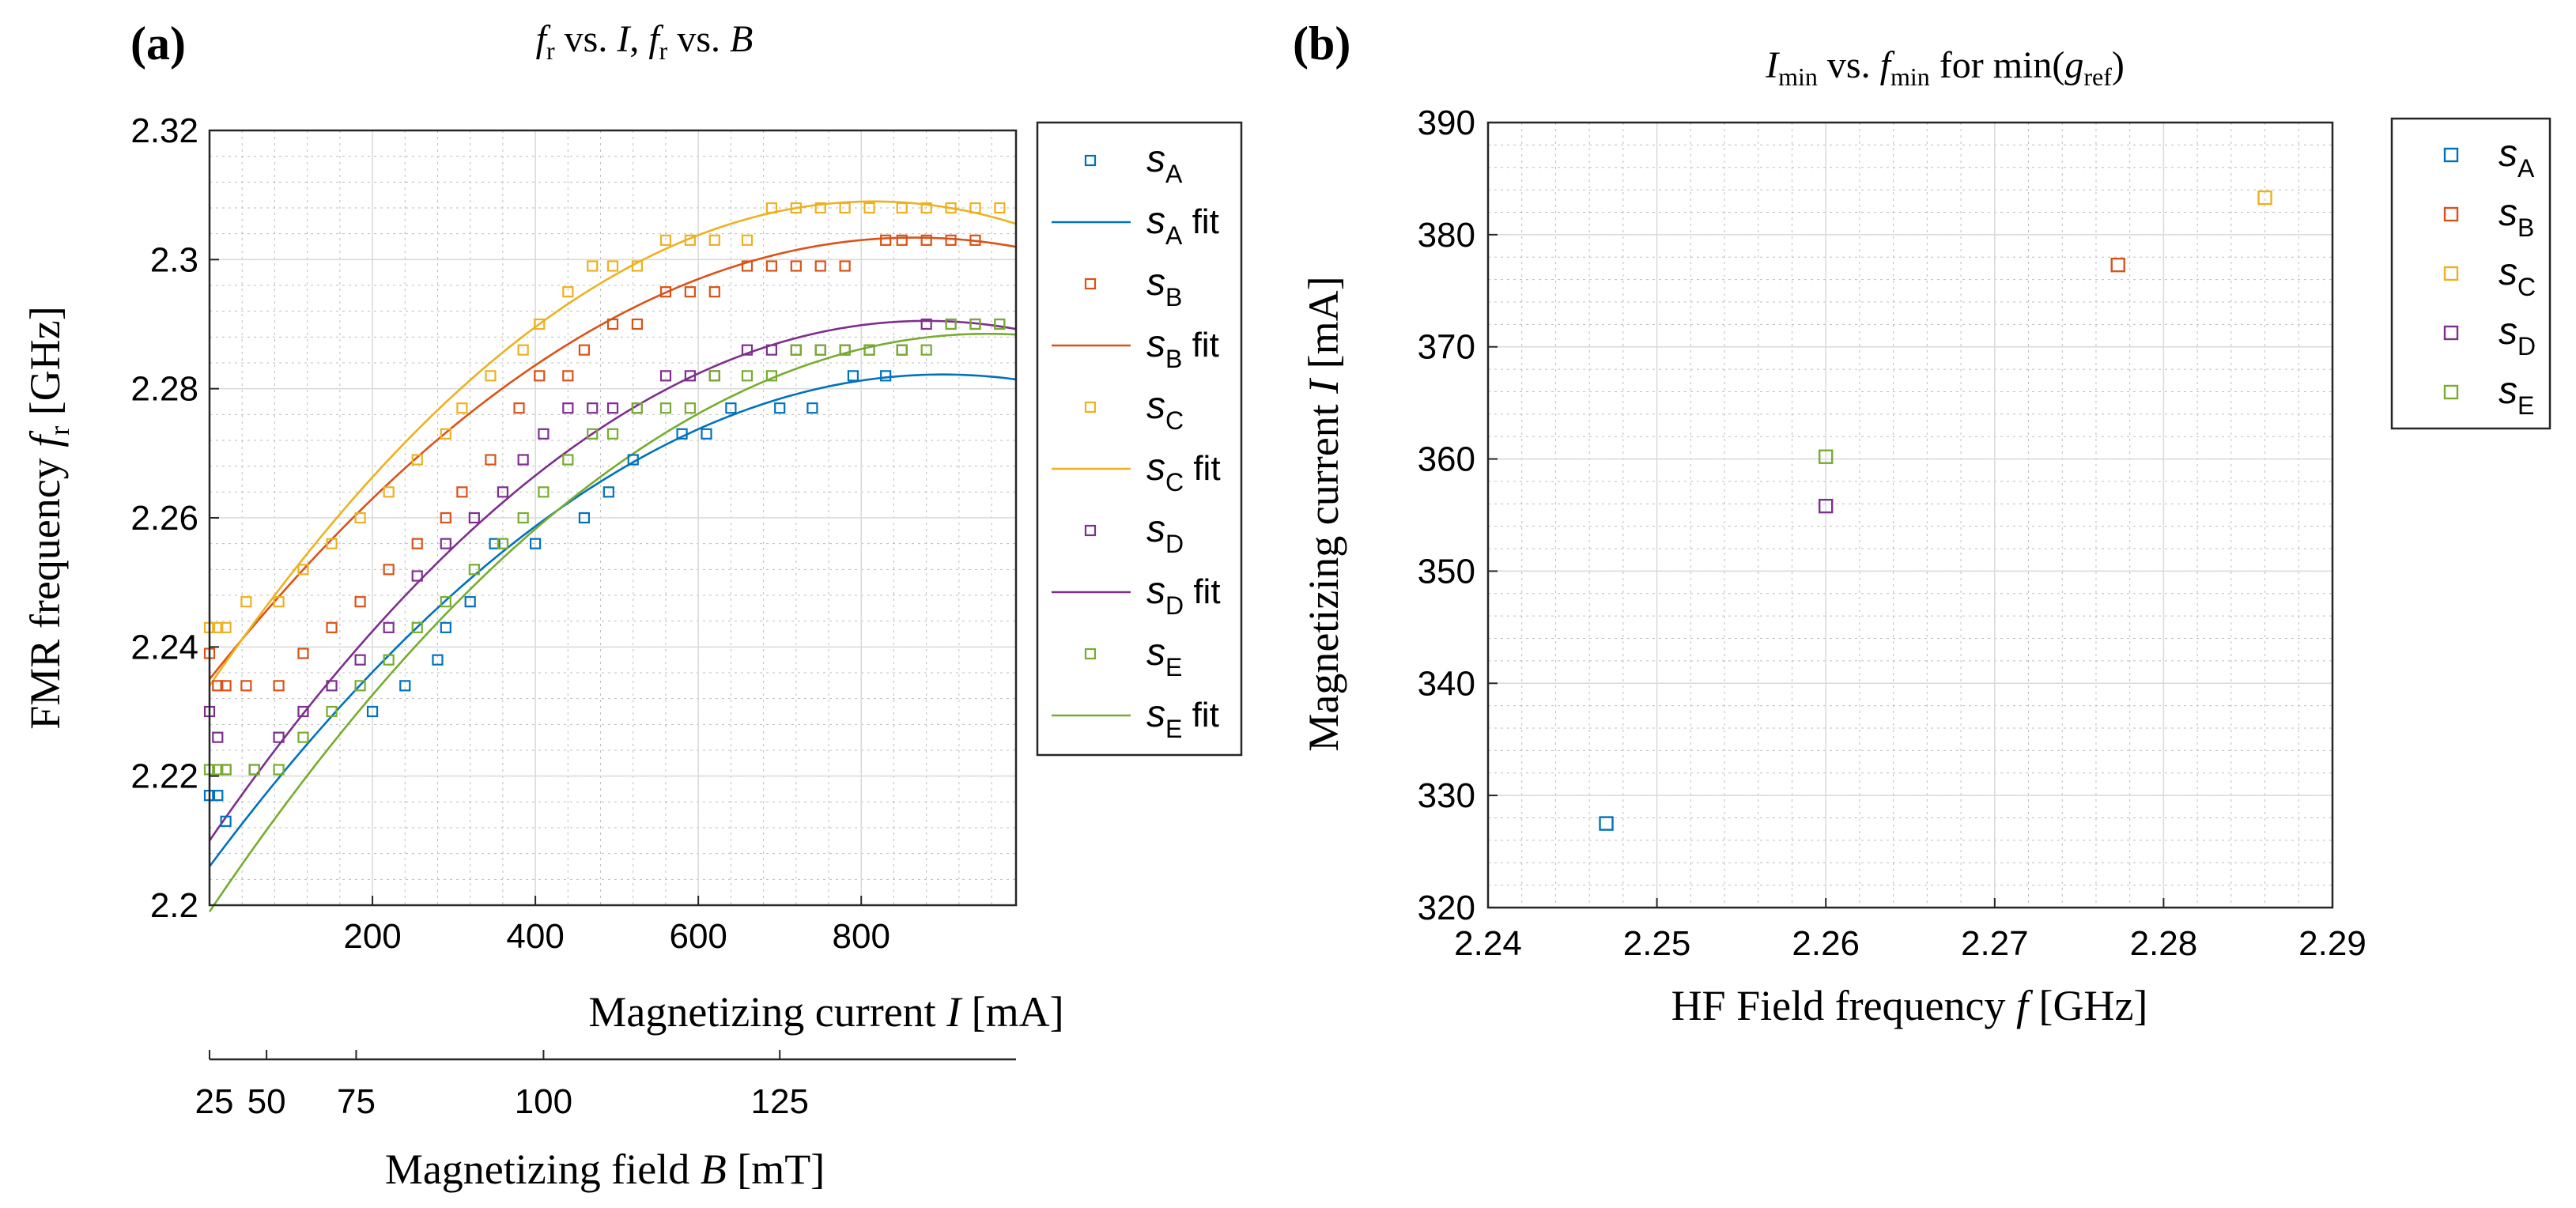 The width and height of the screenshot is (2576, 1208). Describe the element at coordinates (2451, 273) in the screenshot. I see `legend-marker-c` at that location.